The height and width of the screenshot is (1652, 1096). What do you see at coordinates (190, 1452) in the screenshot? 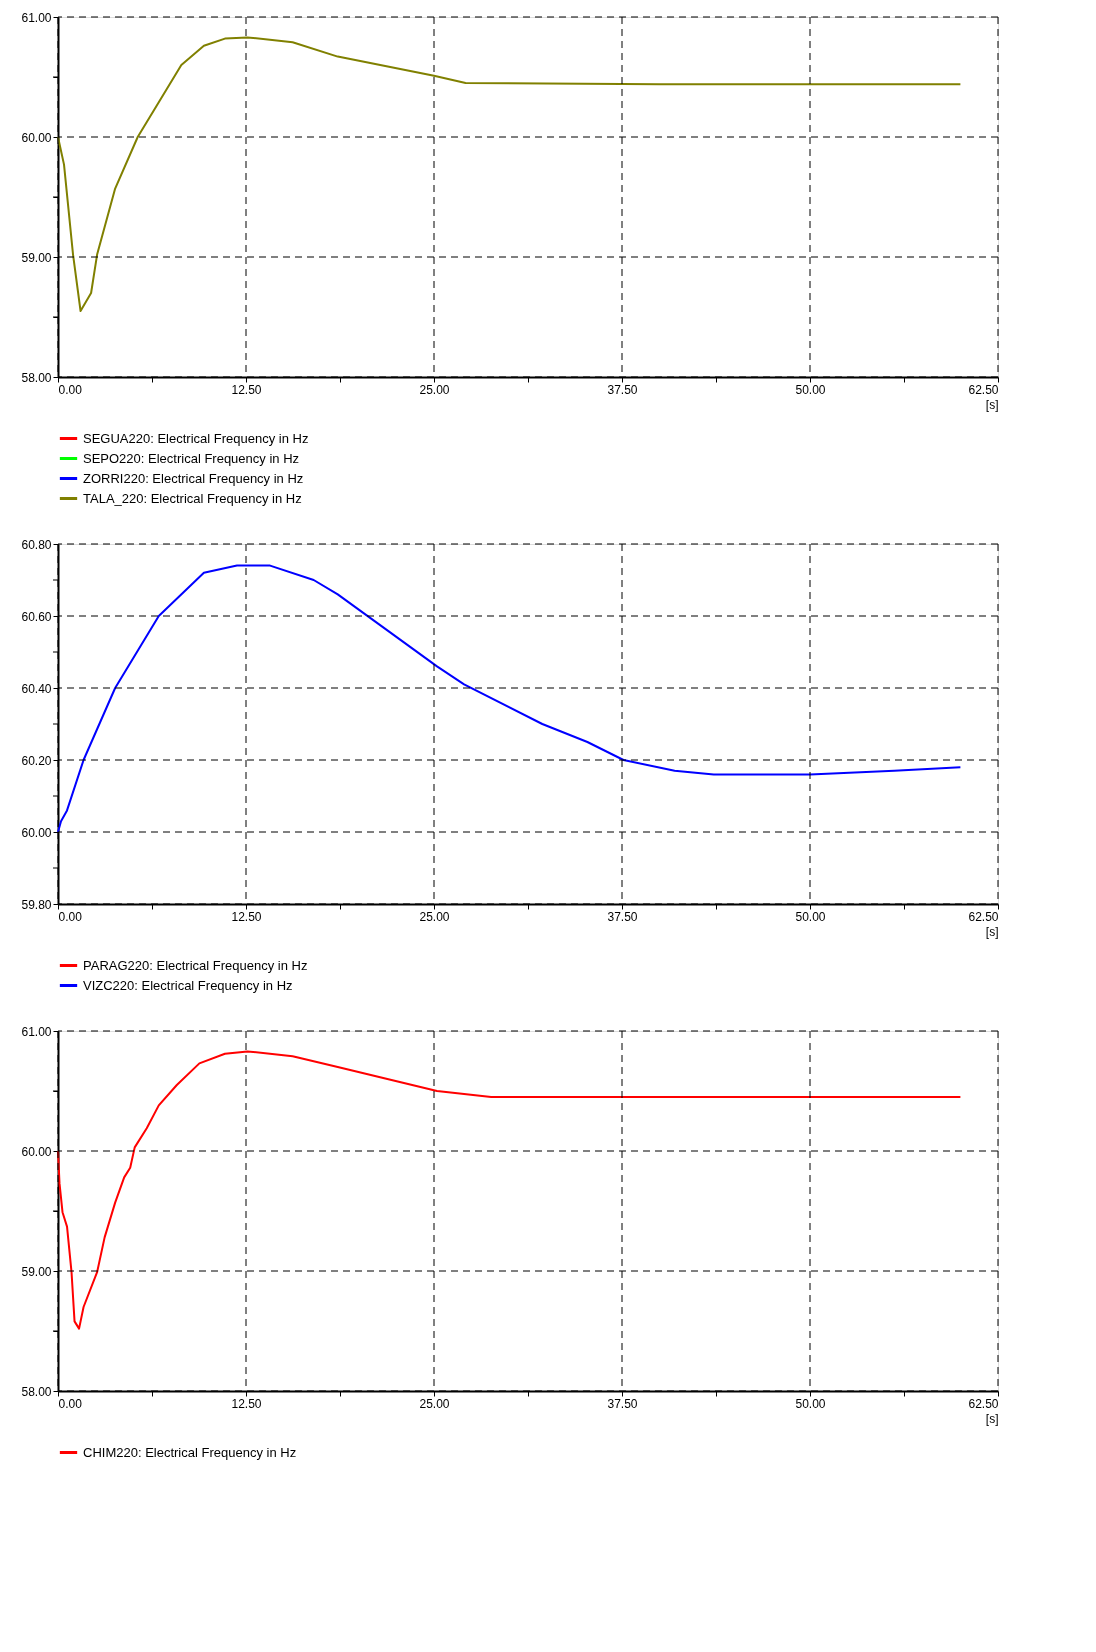
I see `legend-label: CHIM220: Electrical Frequency in Hz` at bounding box center [190, 1452].